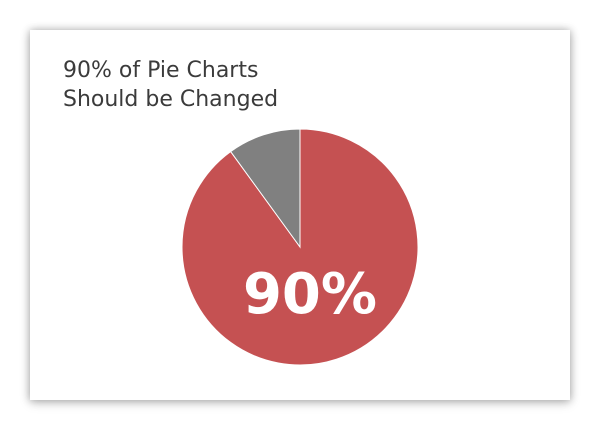  I want to click on chart-title: 90% of Pie Charts Should be Changed, so click(170, 85).